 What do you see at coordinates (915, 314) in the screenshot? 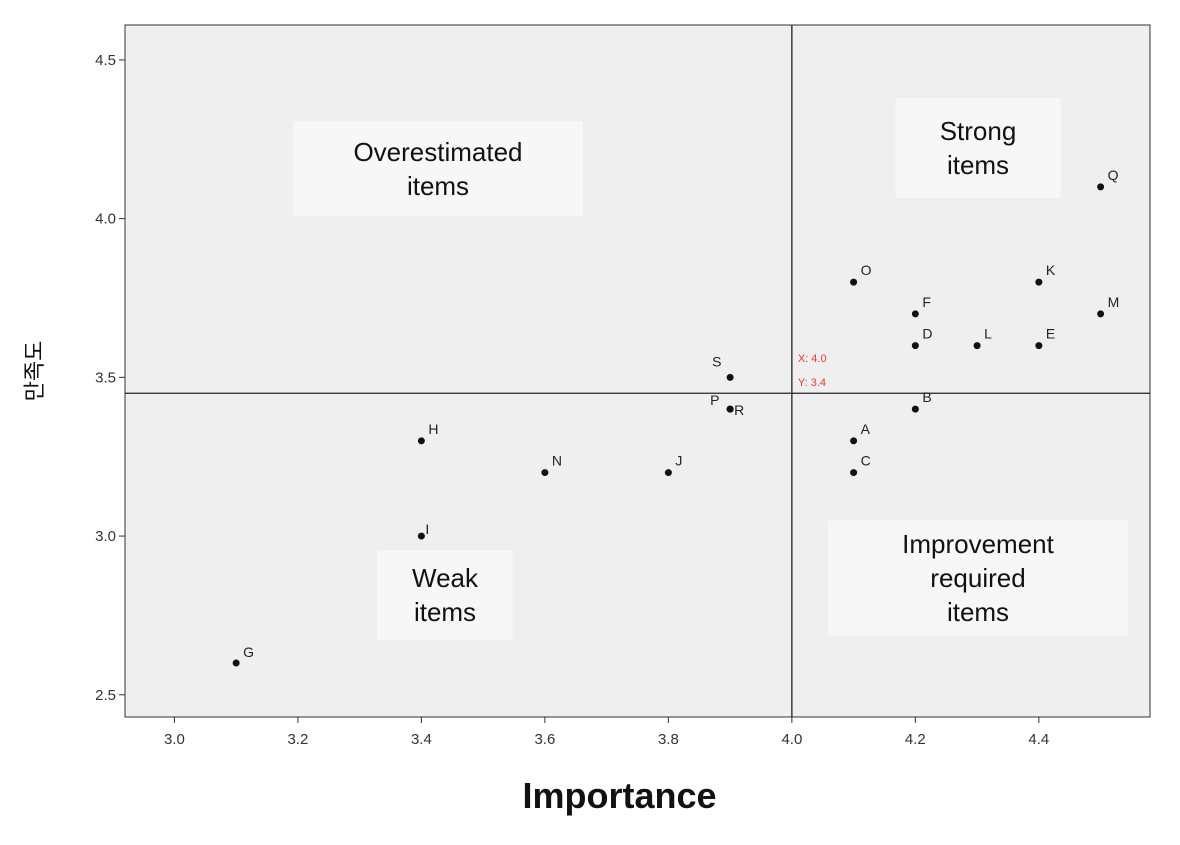
I see `point-F` at bounding box center [915, 314].